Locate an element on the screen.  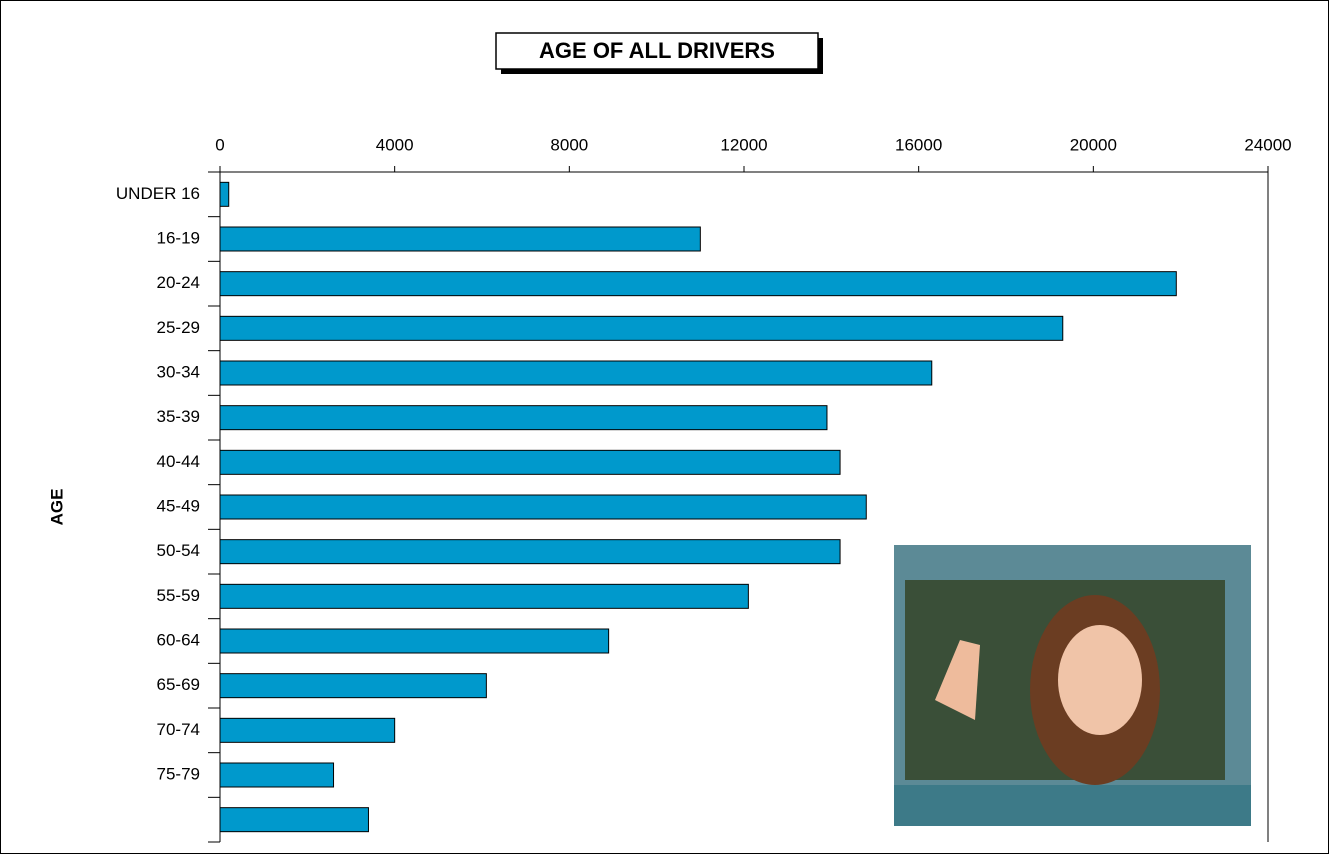
x-tick-label: 4000 is located at coordinates (395, 144).